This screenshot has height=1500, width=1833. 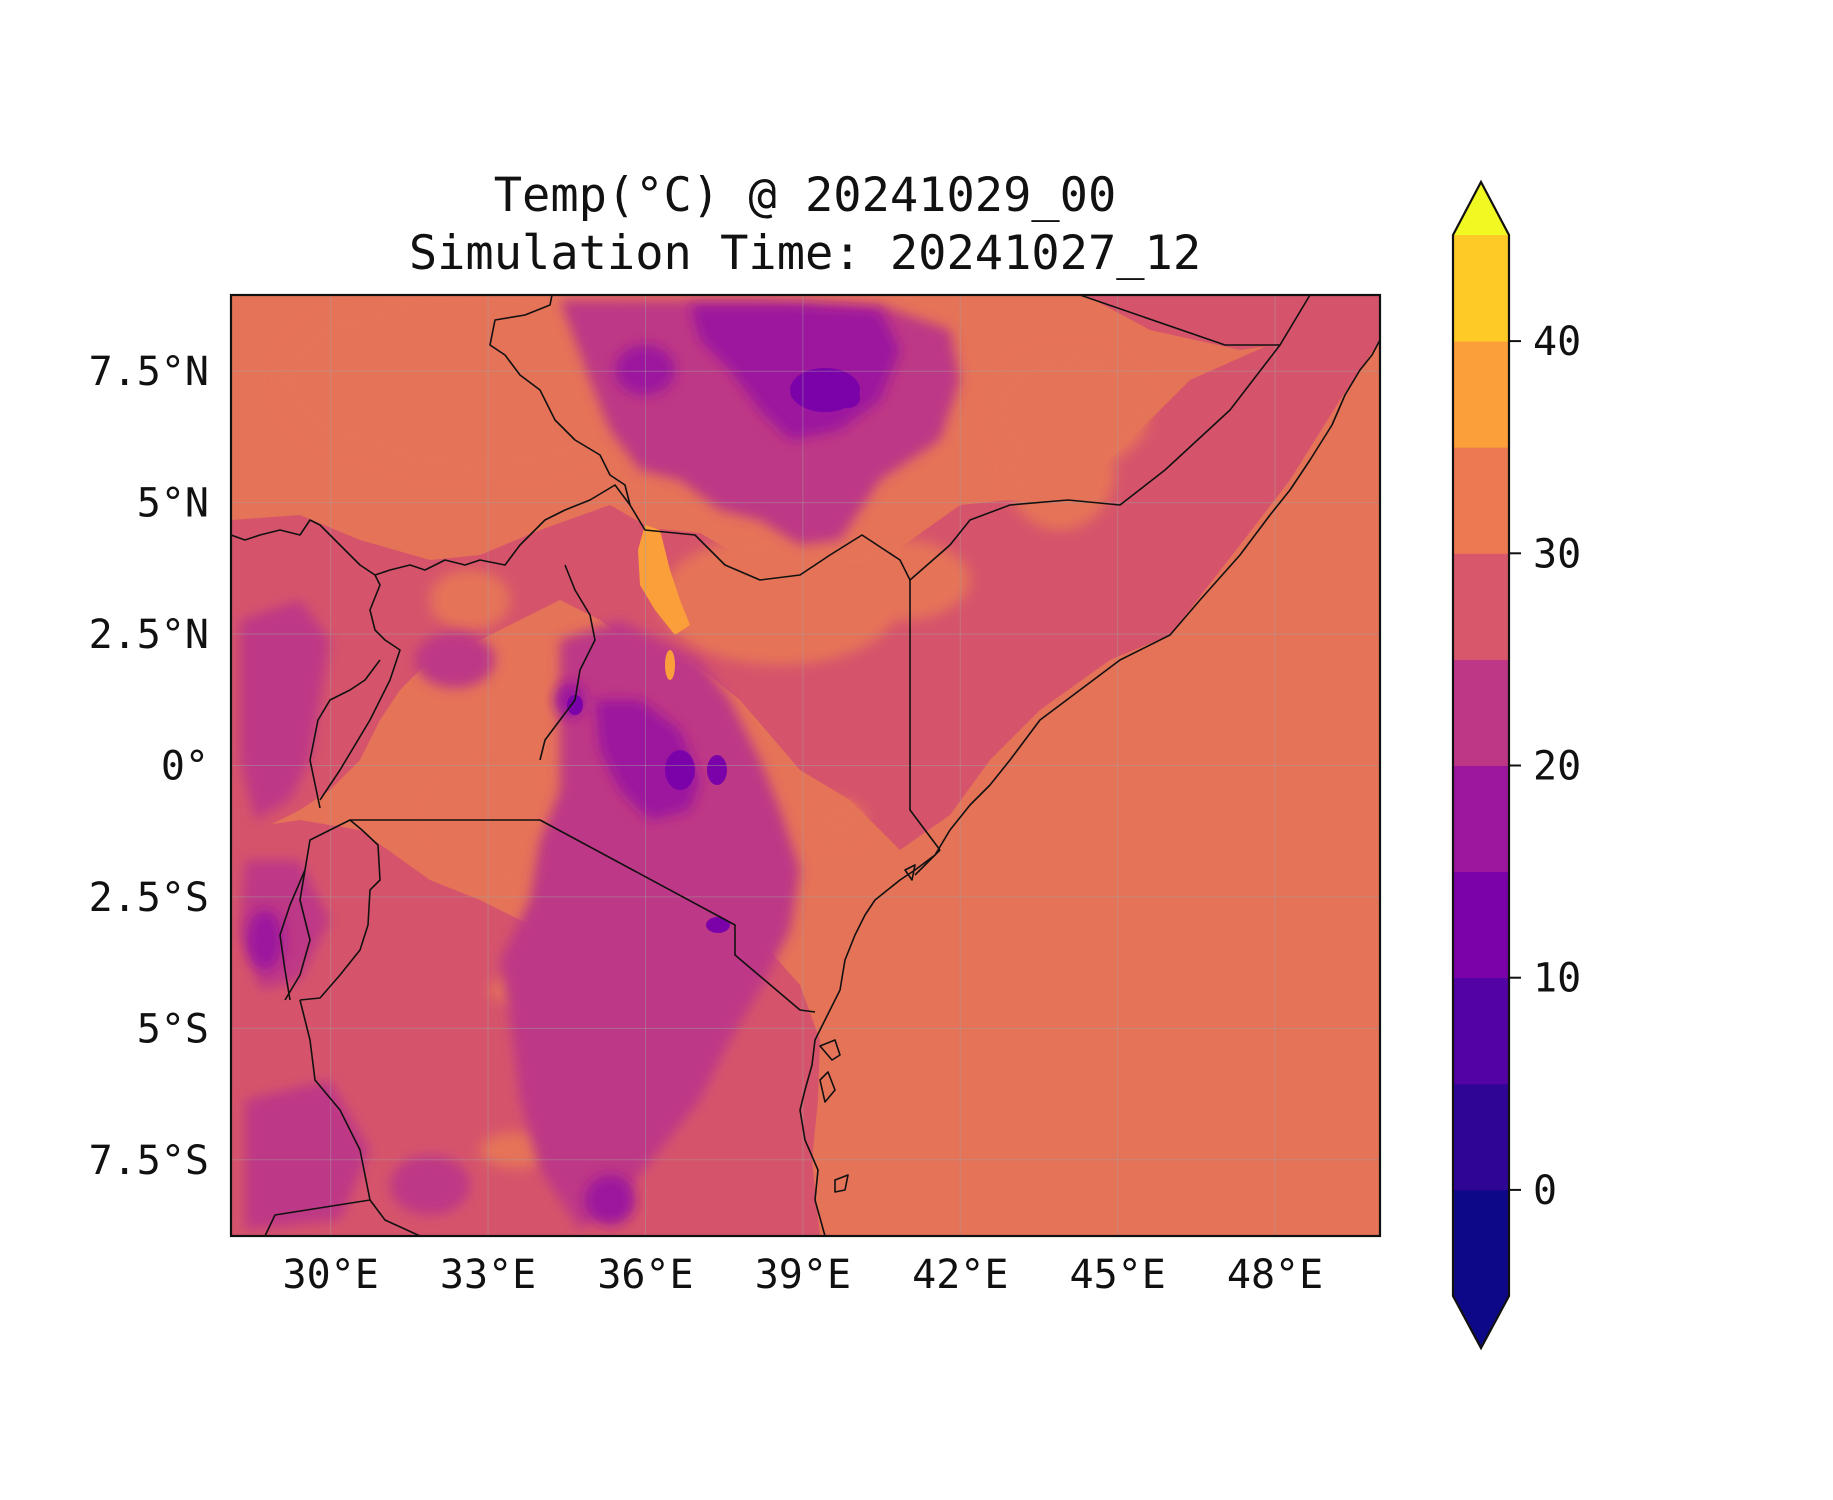 I want to click on colorbar-tick-label: 20, so click(x=1557, y=767).